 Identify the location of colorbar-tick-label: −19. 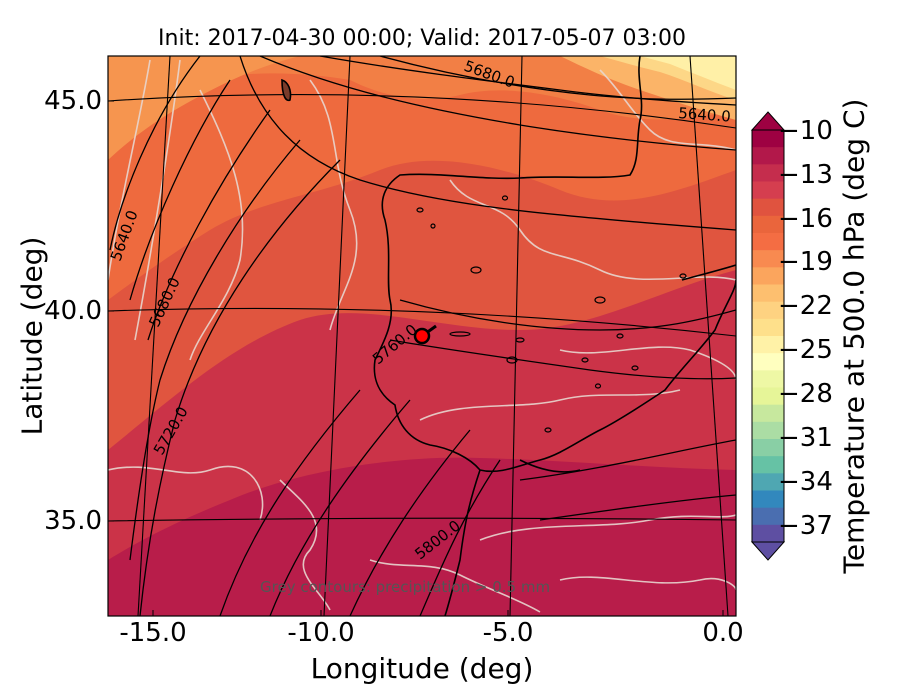
(805, 262).